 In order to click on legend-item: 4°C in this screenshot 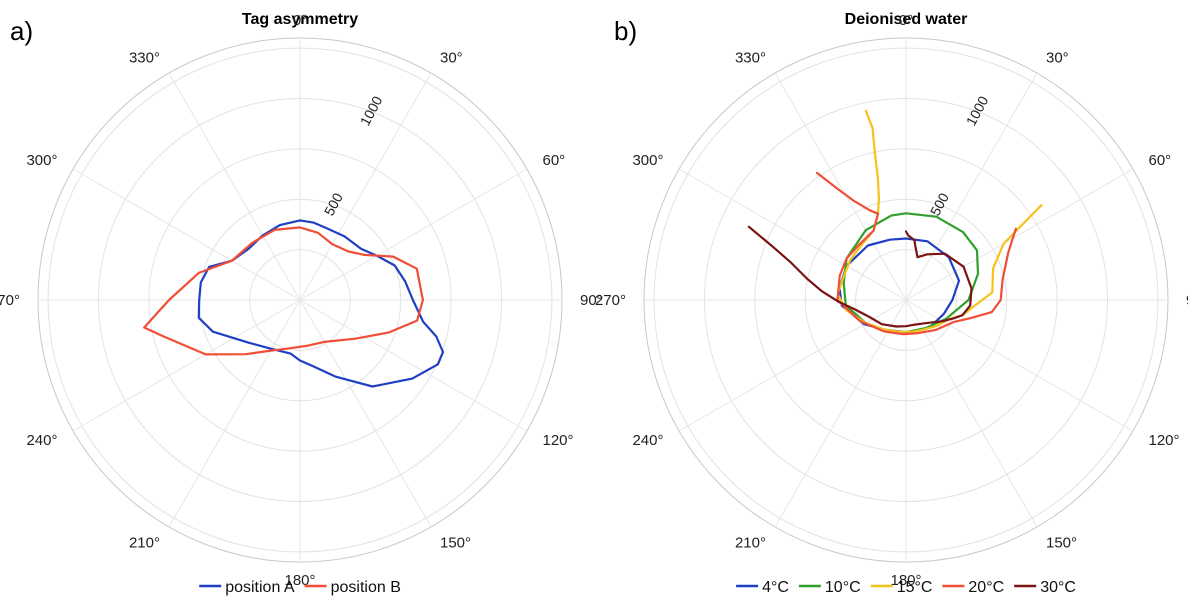, I will do `click(762, 587)`.